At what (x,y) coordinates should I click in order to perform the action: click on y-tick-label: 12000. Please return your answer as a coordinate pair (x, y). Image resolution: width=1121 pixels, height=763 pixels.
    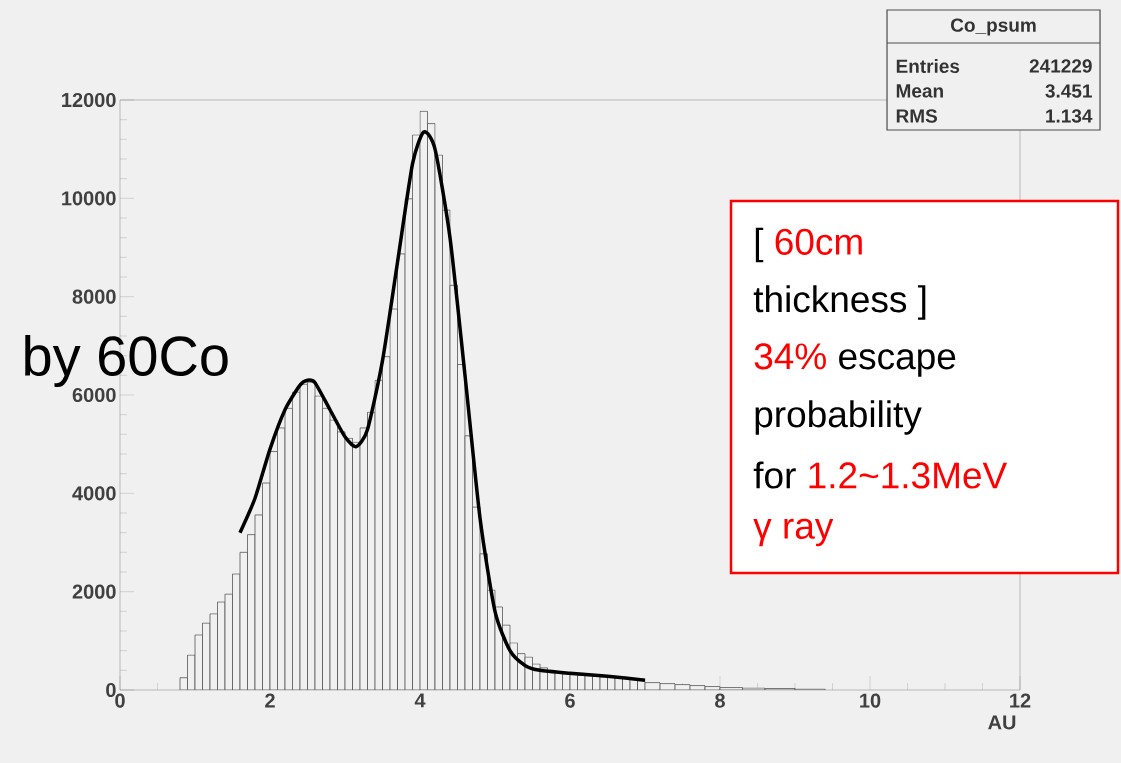
    Looking at the image, I should click on (89, 100).